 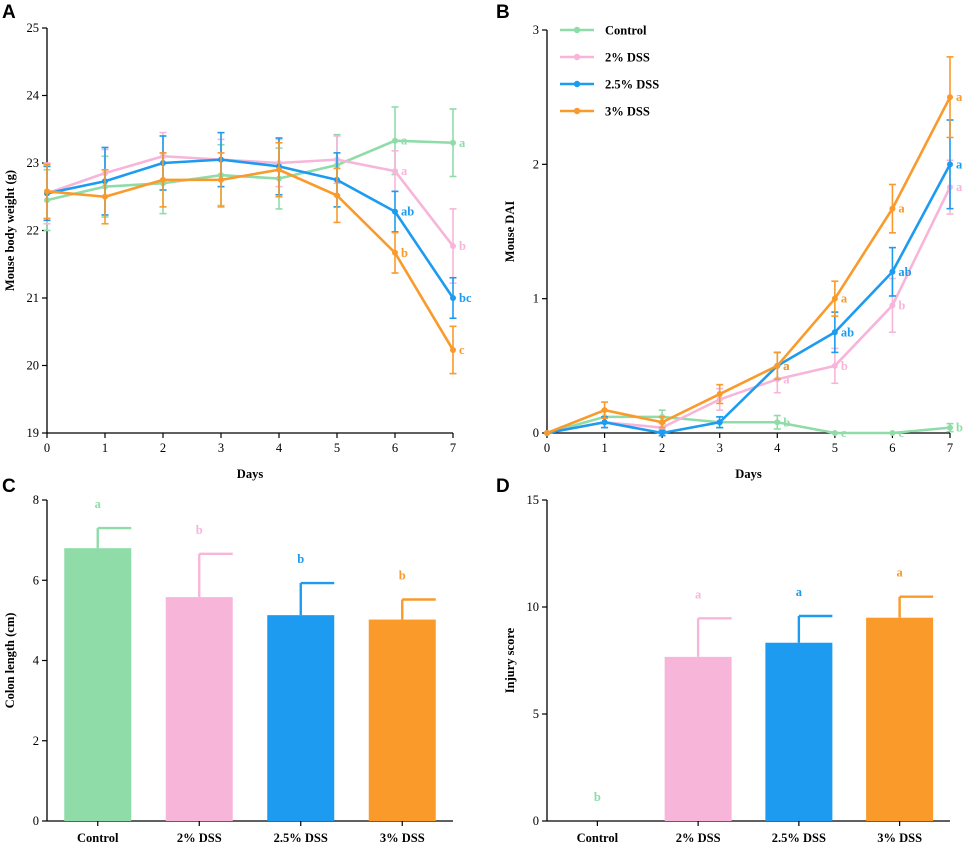 What do you see at coordinates (536, 299) in the screenshot?
I see `y-tick-label: 1` at bounding box center [536, 299].